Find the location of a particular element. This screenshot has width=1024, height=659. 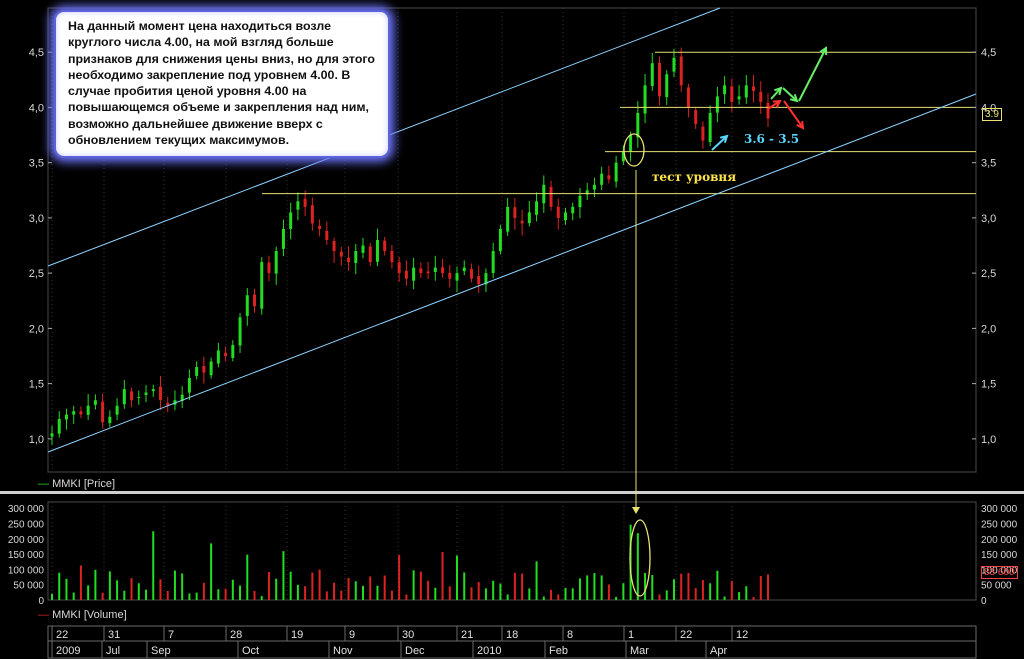

connector-arrowhead is located at coordinates (636, 510).